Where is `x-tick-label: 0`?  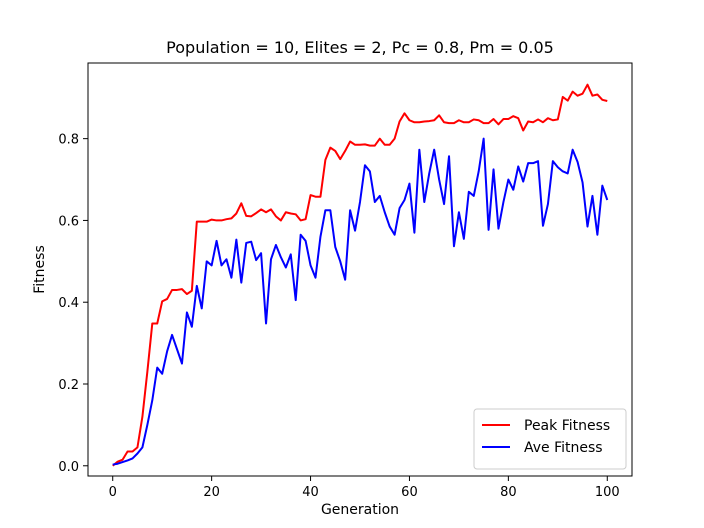 x-tick-label: 0 is located at coordinates (113, 492).